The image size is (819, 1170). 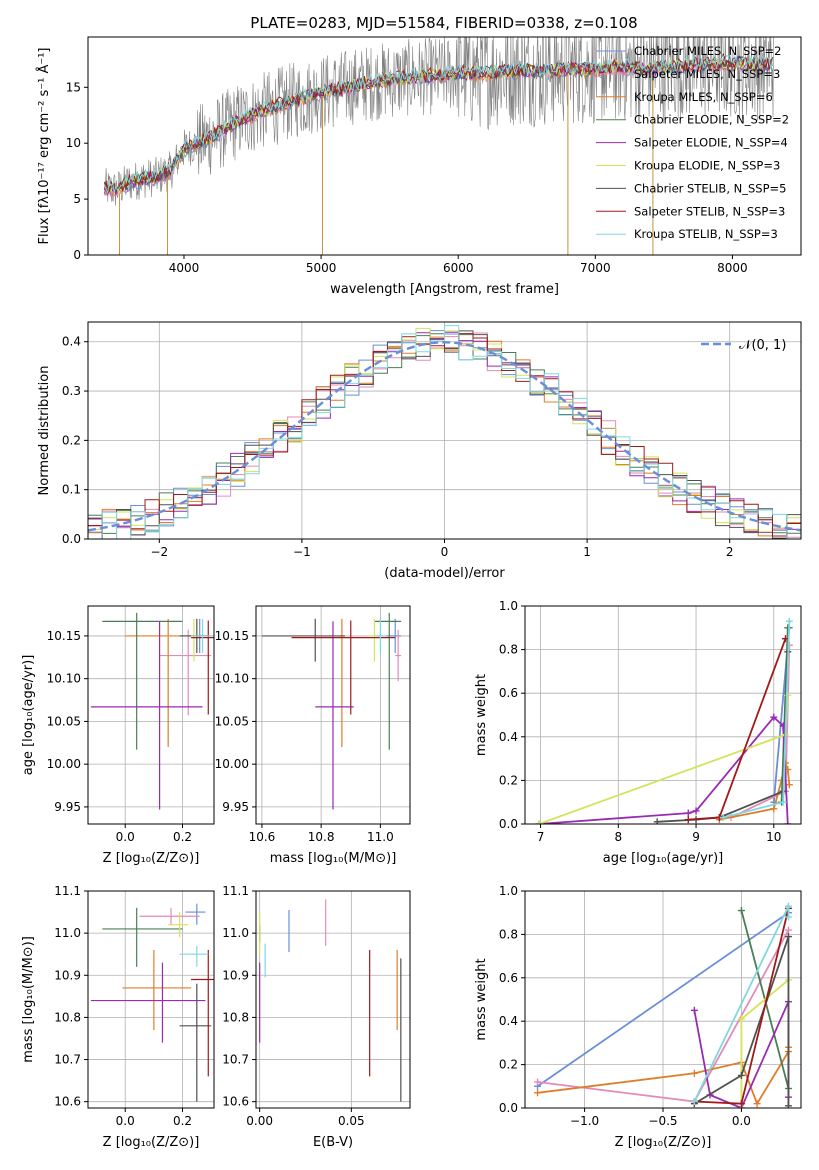 What do you see at coordinates (44, 431) in the screenshot?
I see `y-axis-label: Normed distribution` at bounding box center [44, 431].